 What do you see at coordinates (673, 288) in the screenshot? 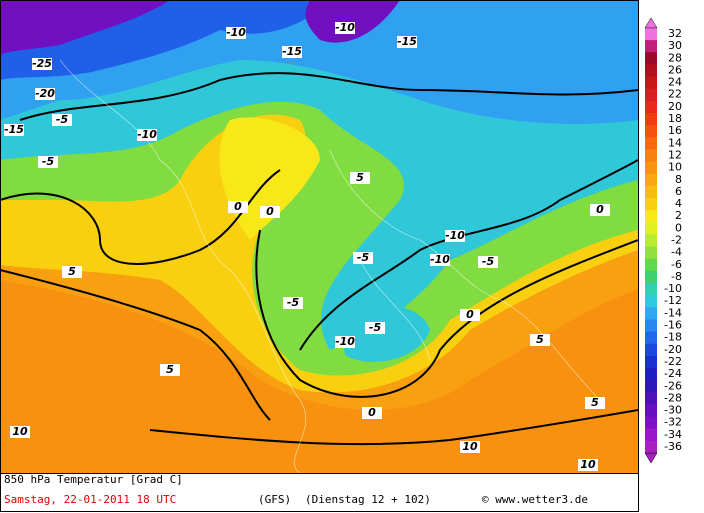
I see `scale-label: -10` at bounding box center [673, 288].